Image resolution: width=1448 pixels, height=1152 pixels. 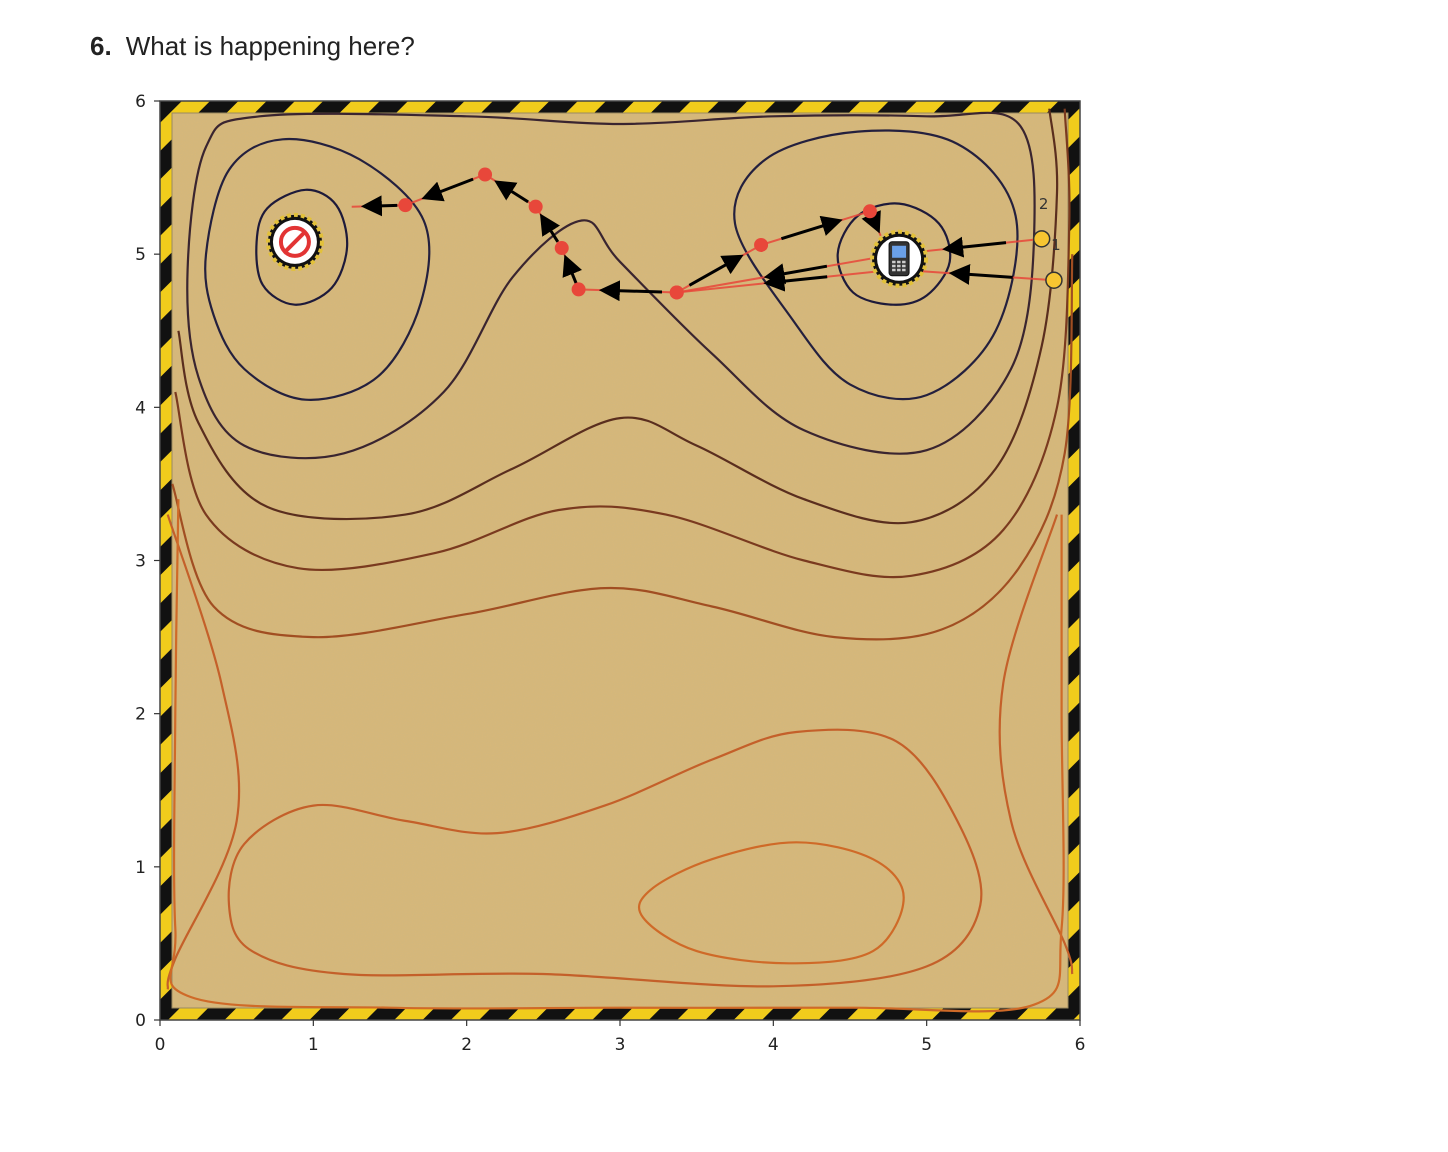 What do you see at coordinates (773, 1045) in the screenshot?
I see `x-tick-label: 4` at bounding box center [773, 1045].